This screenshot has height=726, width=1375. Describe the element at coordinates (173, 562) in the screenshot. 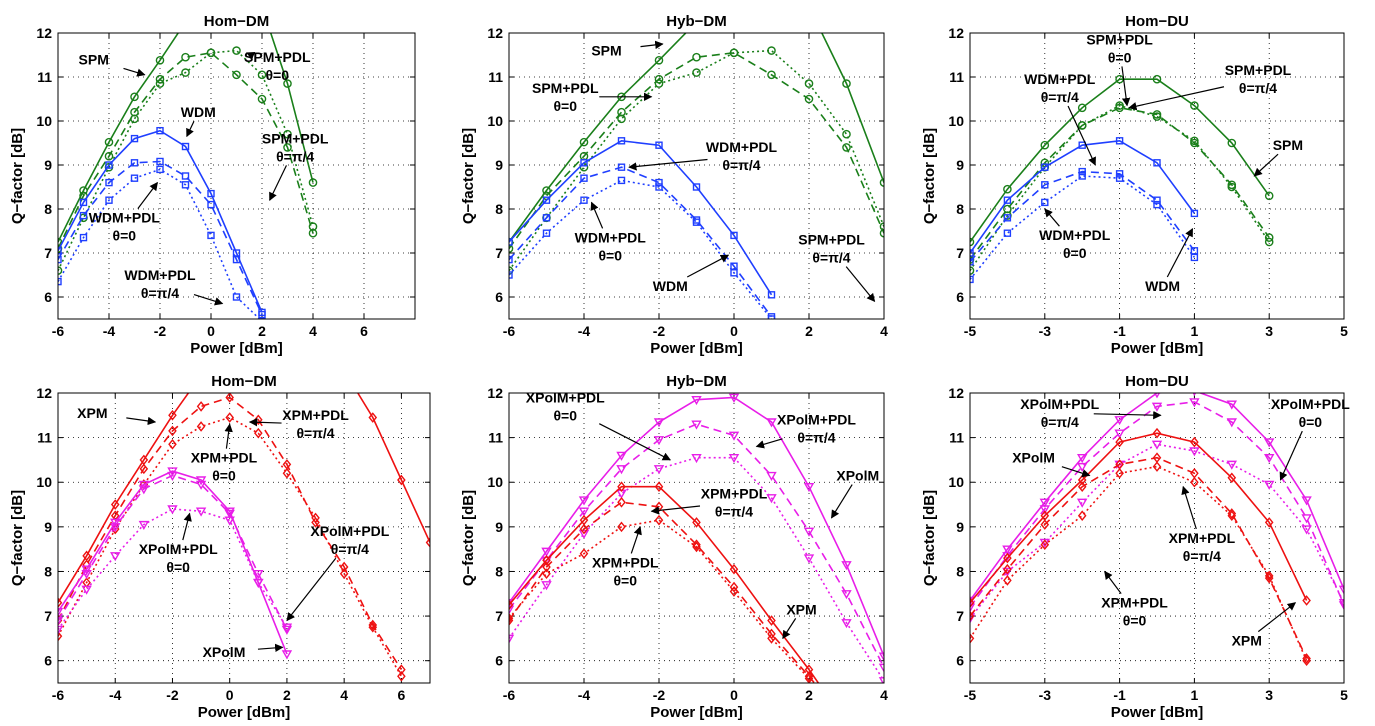

I see `series-line-magenta-solid` at that location.